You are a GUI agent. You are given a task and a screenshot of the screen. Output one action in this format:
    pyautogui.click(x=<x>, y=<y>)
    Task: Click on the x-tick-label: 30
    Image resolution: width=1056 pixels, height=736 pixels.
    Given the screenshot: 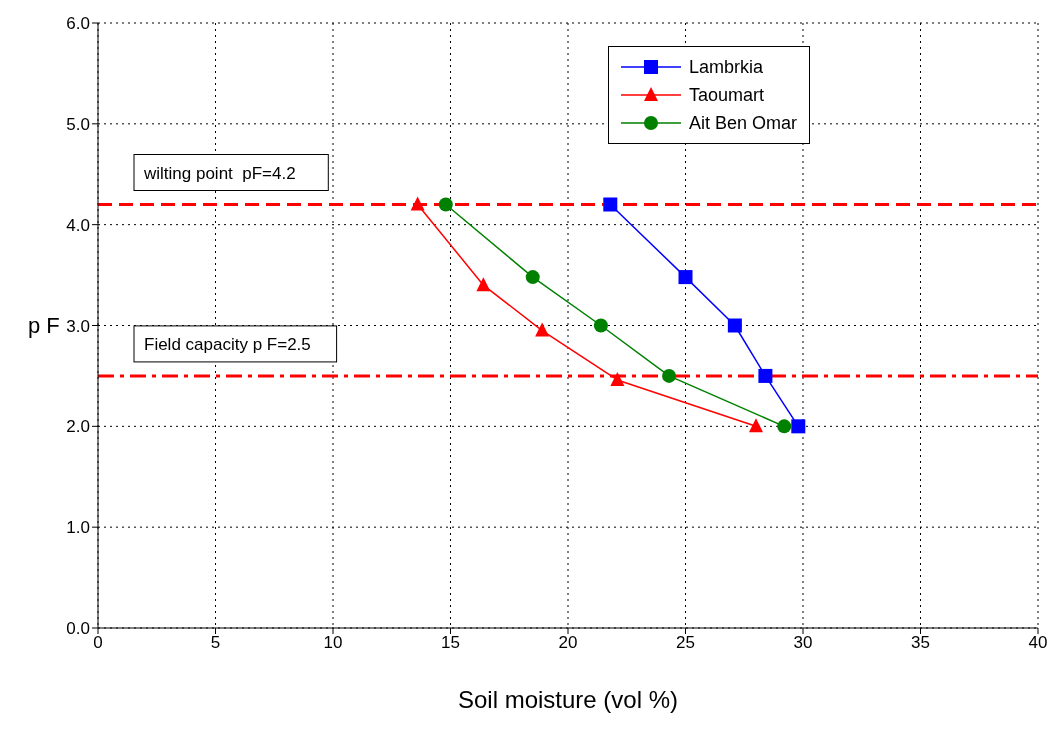 What is the action you would take?
    pyautogui.click(x=803, y=643)
    